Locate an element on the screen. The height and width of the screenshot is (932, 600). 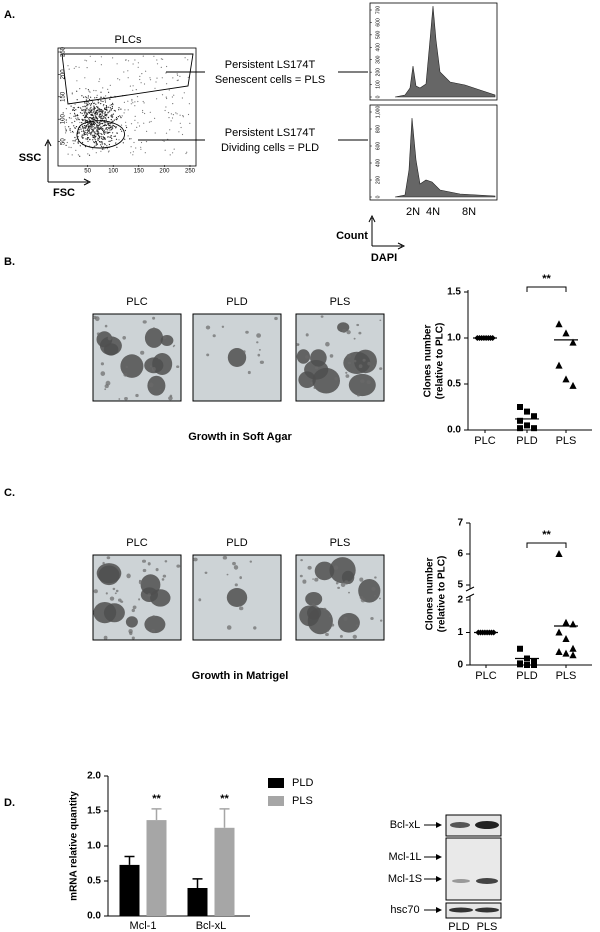
gate-dividing is located at coordinates (100, 134).